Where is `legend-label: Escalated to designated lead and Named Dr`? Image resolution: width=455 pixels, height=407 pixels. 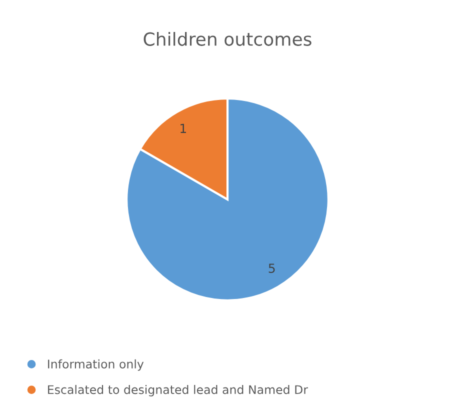
legend-label: Escalated to designated lead and Named Dr is located at coordinates (178, 390).